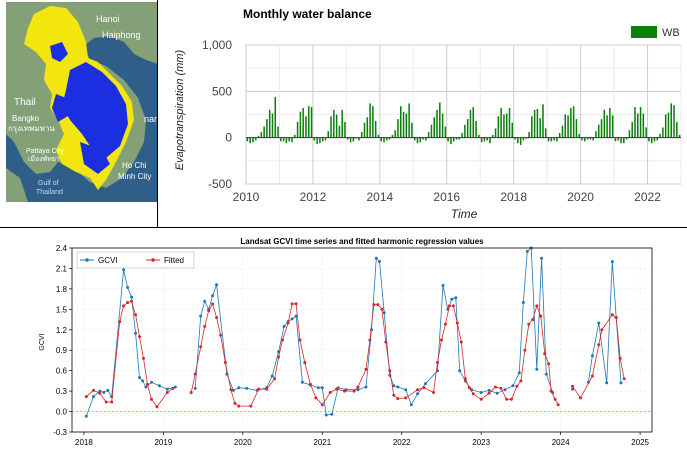 This screenshot has height=457, width=687. Describe the element at coordinates (220, 184) in the screenshot. I see `wb-y-tick-label: -500` at that location.